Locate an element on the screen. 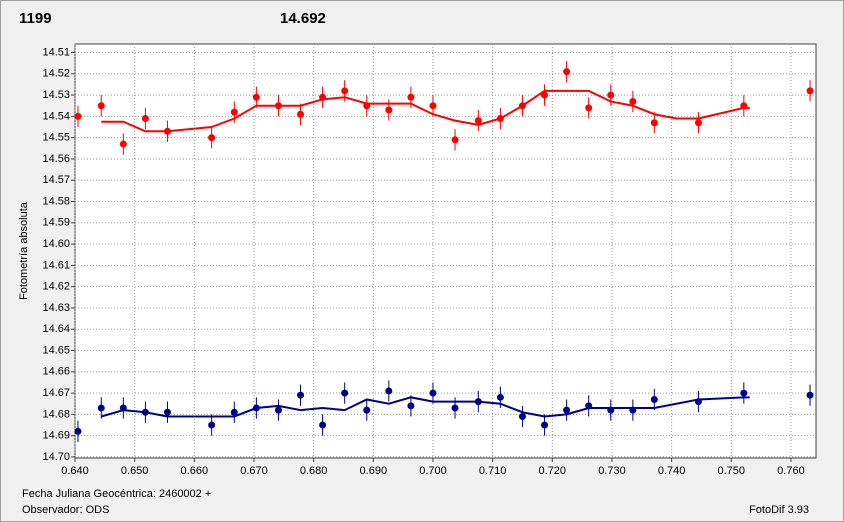  y-tick-label: 14.56 is located at coordinates (56, 159).